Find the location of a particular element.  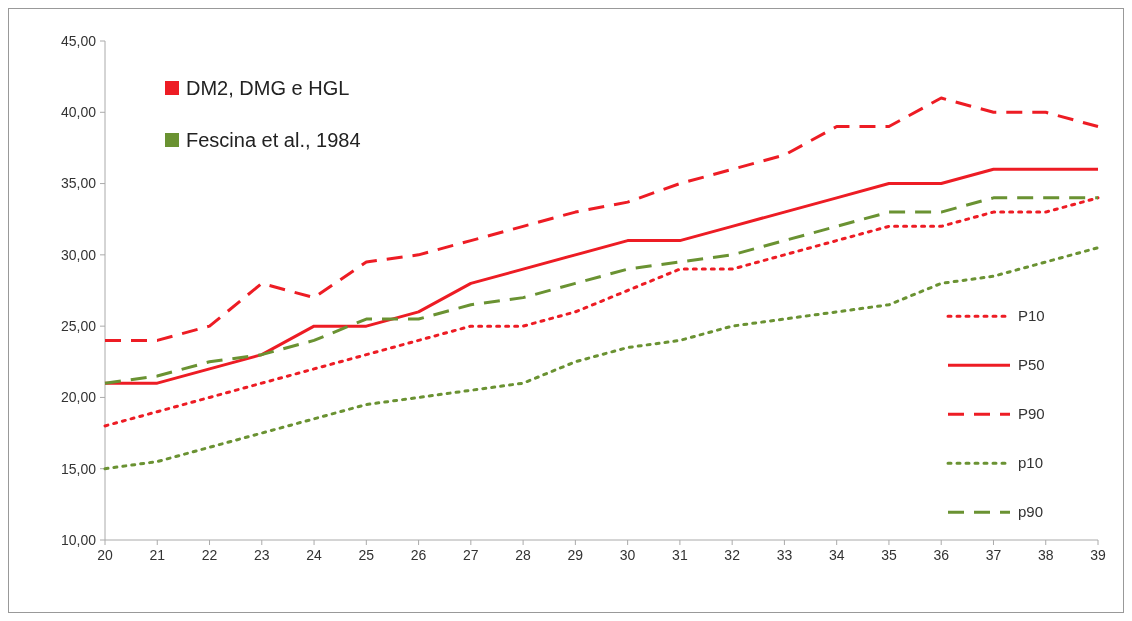

x-tick-label: 37 is located at coordinates (993, 555).